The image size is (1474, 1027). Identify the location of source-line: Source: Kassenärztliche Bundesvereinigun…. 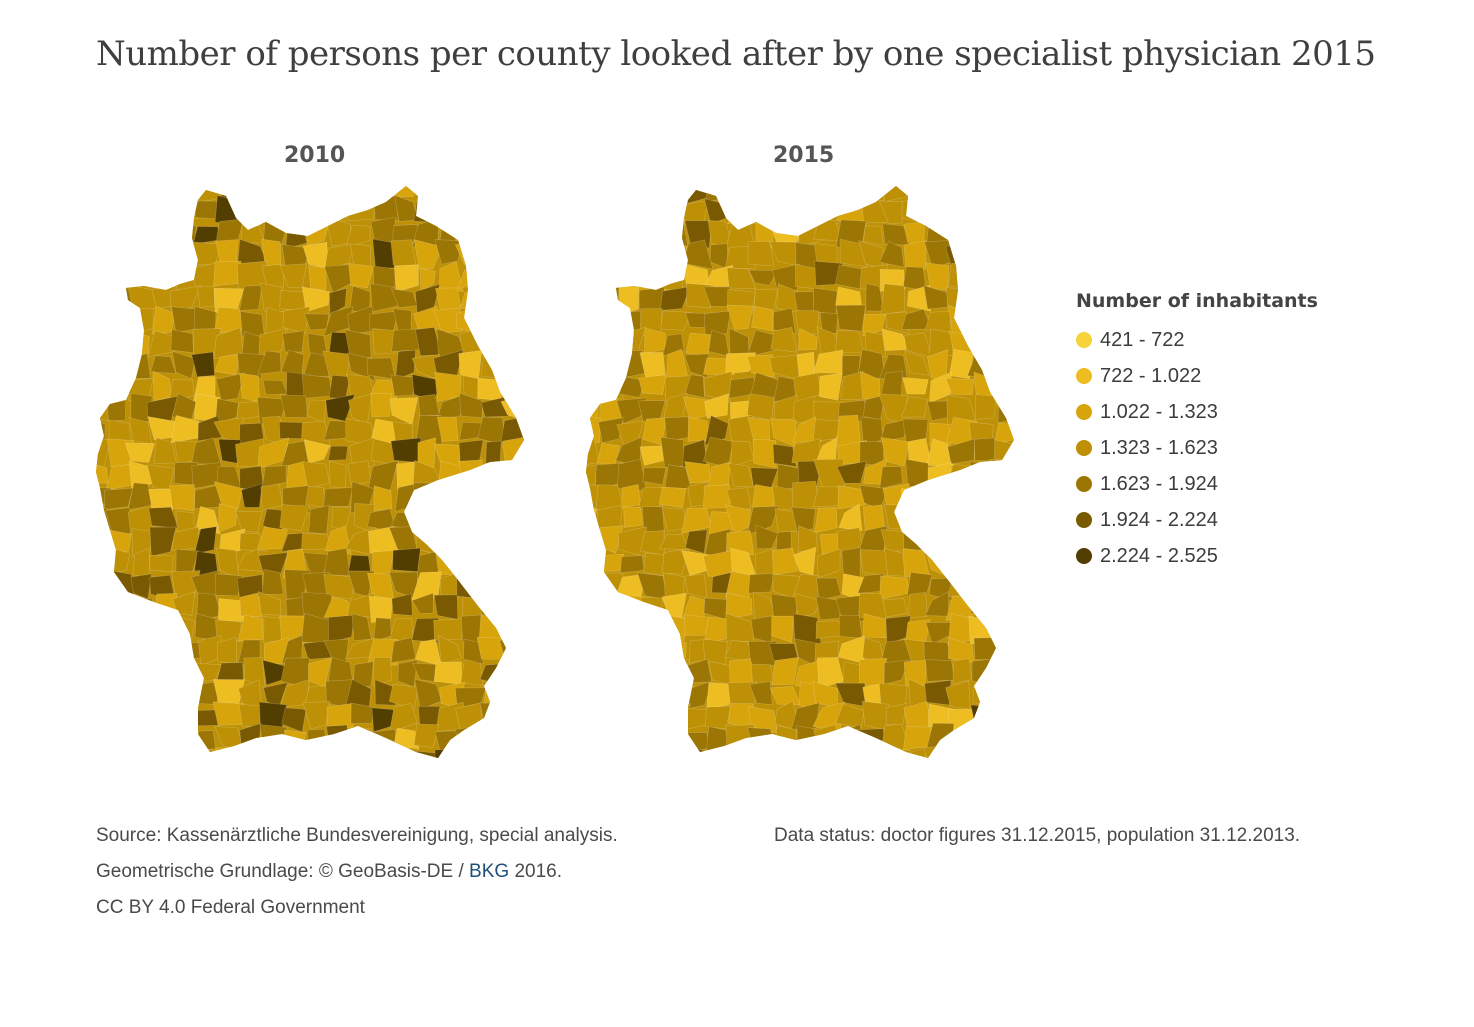
(357, 835).